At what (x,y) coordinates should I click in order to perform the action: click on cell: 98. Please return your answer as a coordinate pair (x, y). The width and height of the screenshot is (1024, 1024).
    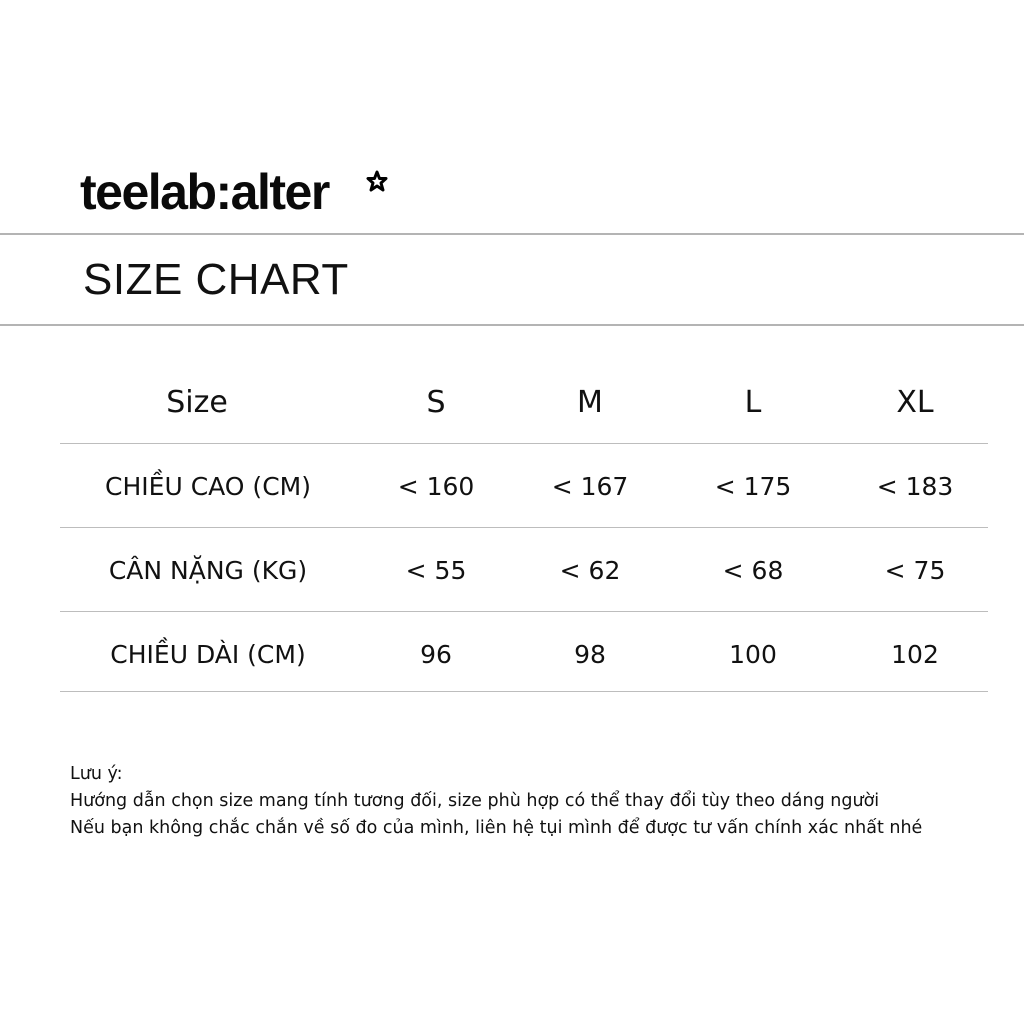
    Looking at the image, I should click on (590, 654).